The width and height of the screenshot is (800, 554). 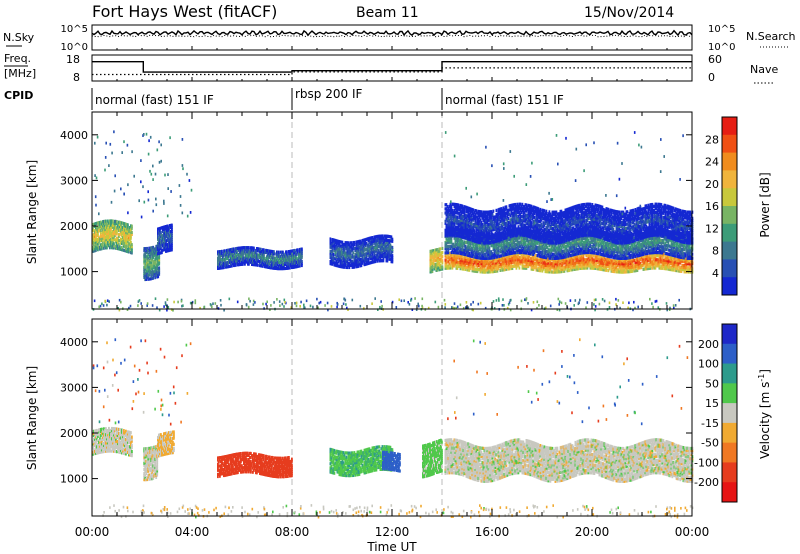 I want to click on cpid-segment-label: rbsp 200 IF, so click(x=328, y=94).